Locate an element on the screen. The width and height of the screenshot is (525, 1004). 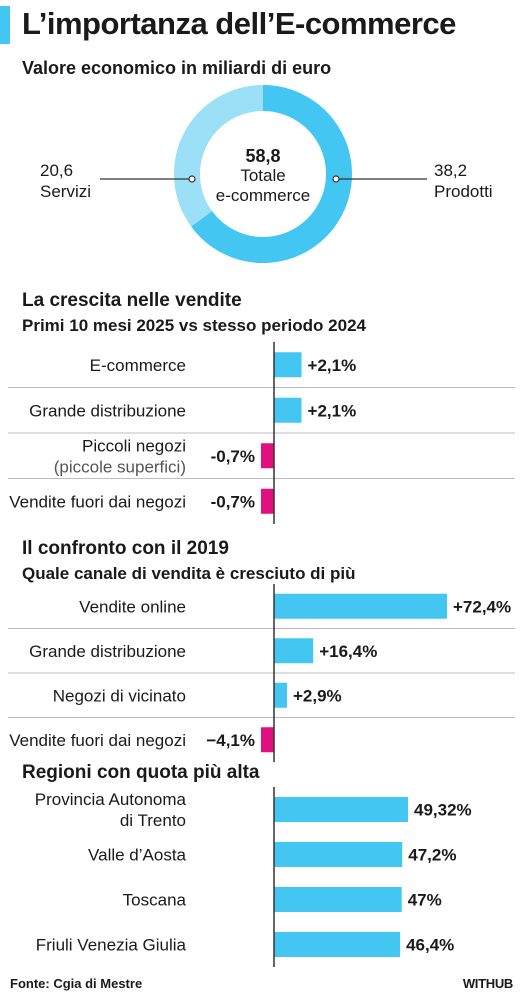
donut-slice-prodotti is located at coordinates (271, 174).